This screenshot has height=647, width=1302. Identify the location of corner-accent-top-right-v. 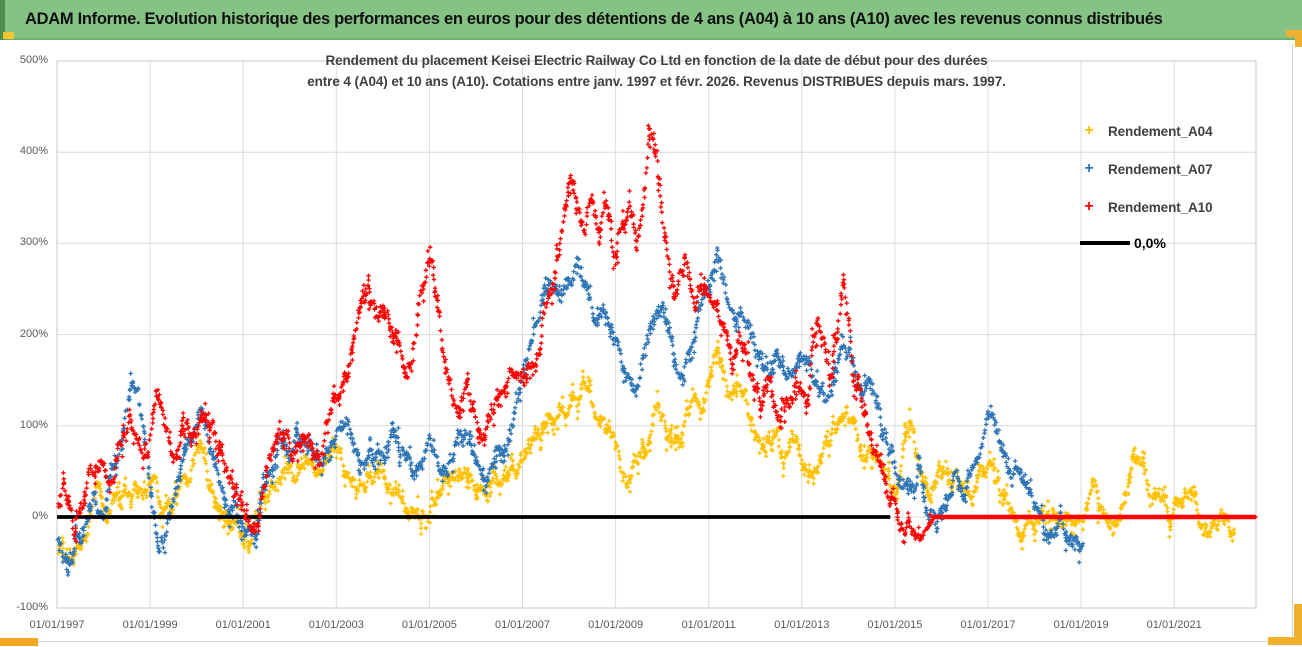
(1298, 38).